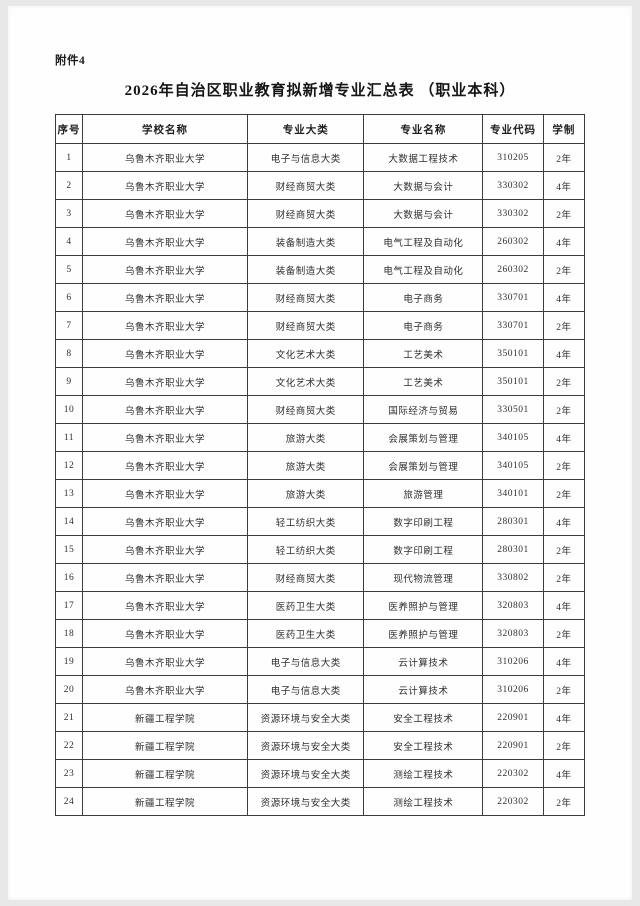 The width and height of the screenshot is (640, 906). What do you see at coordinates (70, 61) in the screenshot?
I see `attachment-label: 附件4` at bounding box center [70, 61].